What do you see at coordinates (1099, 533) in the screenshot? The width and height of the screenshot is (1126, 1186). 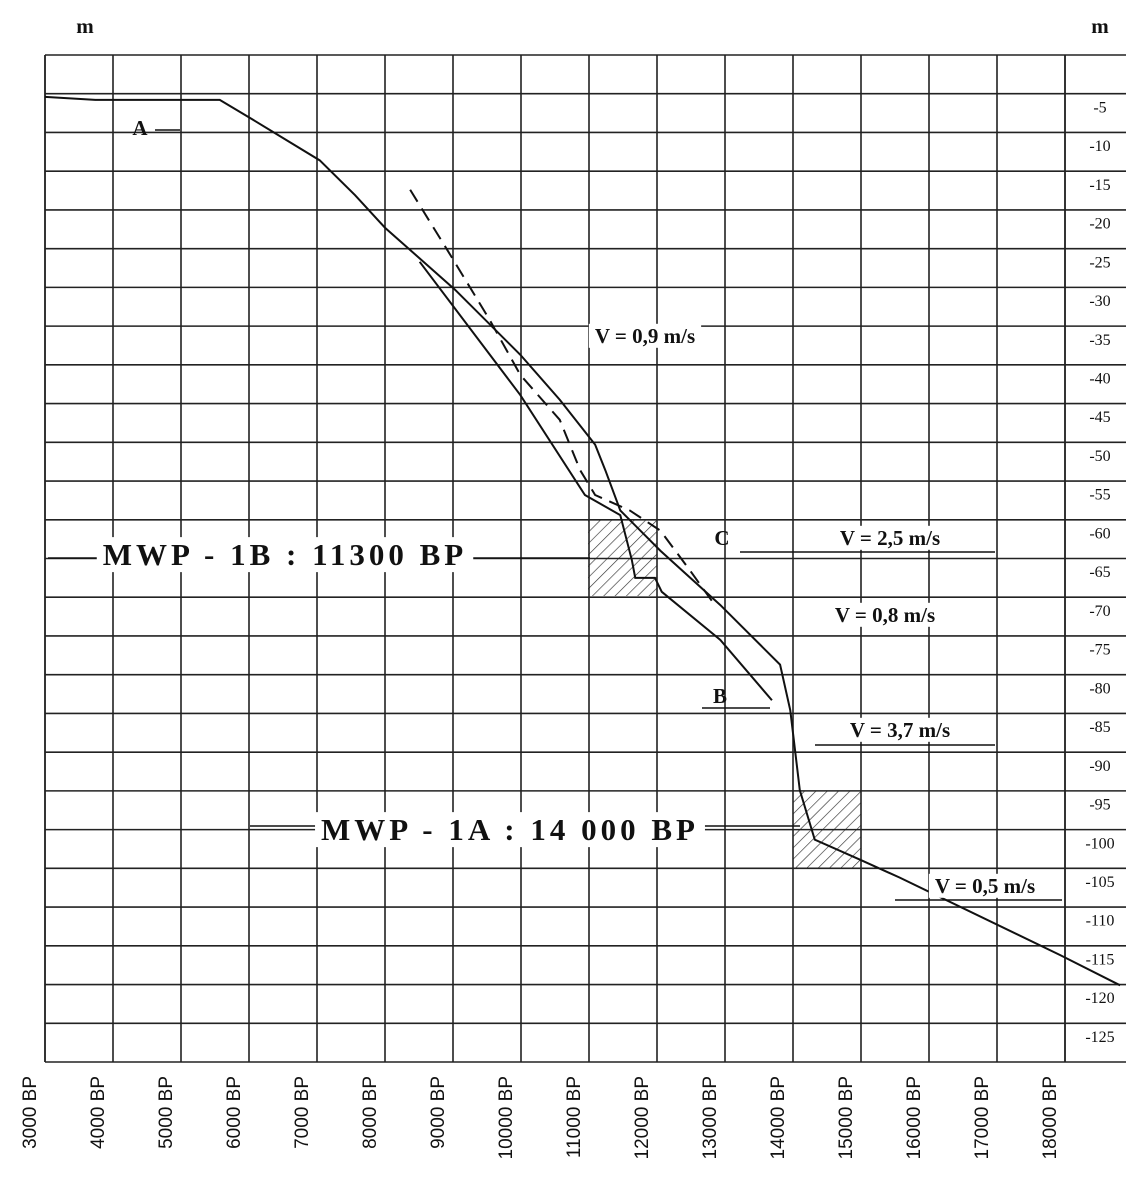 I see `y-tick-label: -60` at bounding box center [1099, 533].